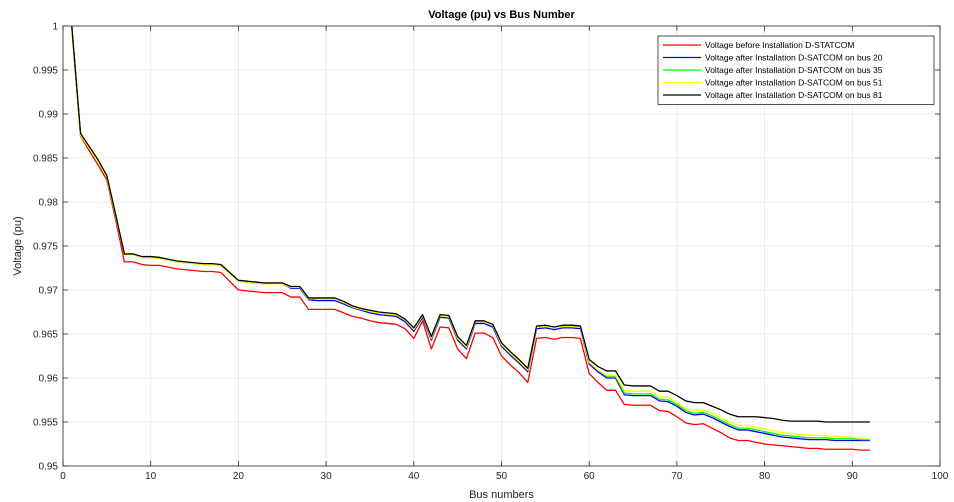 The image size is (954, 502). Describe the element at coordinates (940, 476) in the screenshot. I see `x-tick-label: 100` at that location.